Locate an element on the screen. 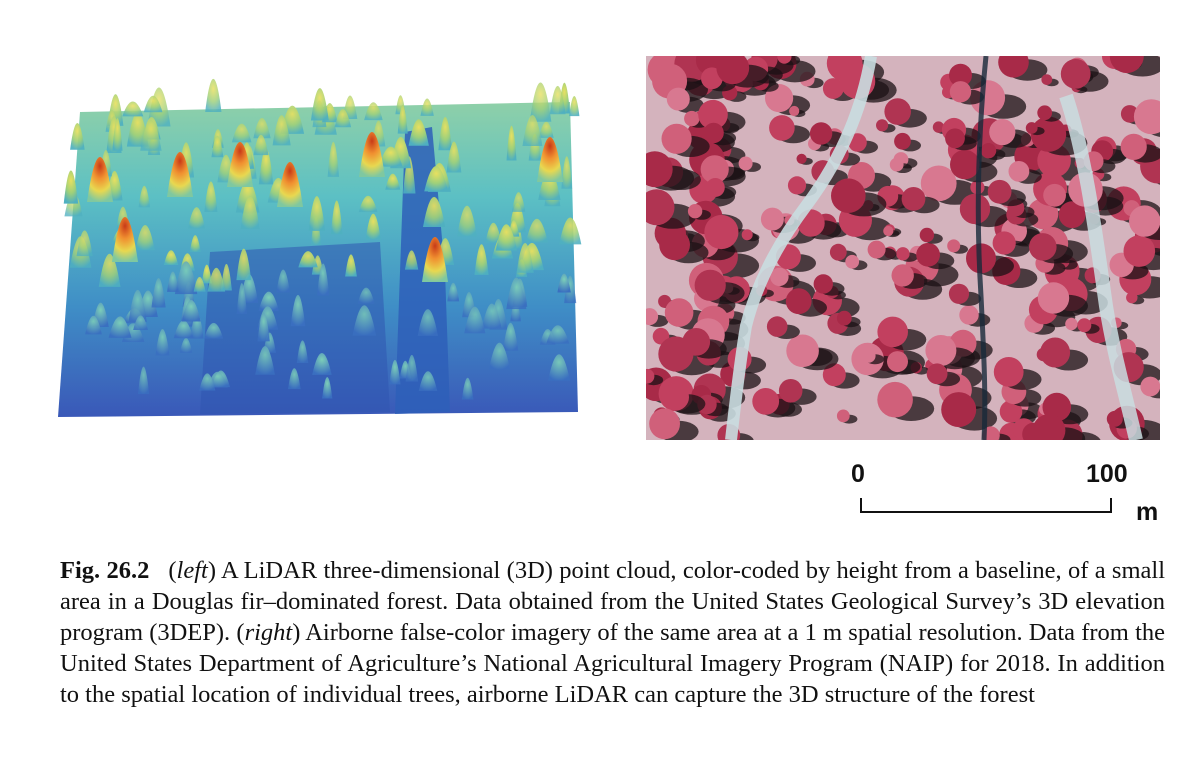 Image resolution: width=1200 pixels, height=779 pixels. scale-bar-start-label: 0 is located at coordinates (858, 474).